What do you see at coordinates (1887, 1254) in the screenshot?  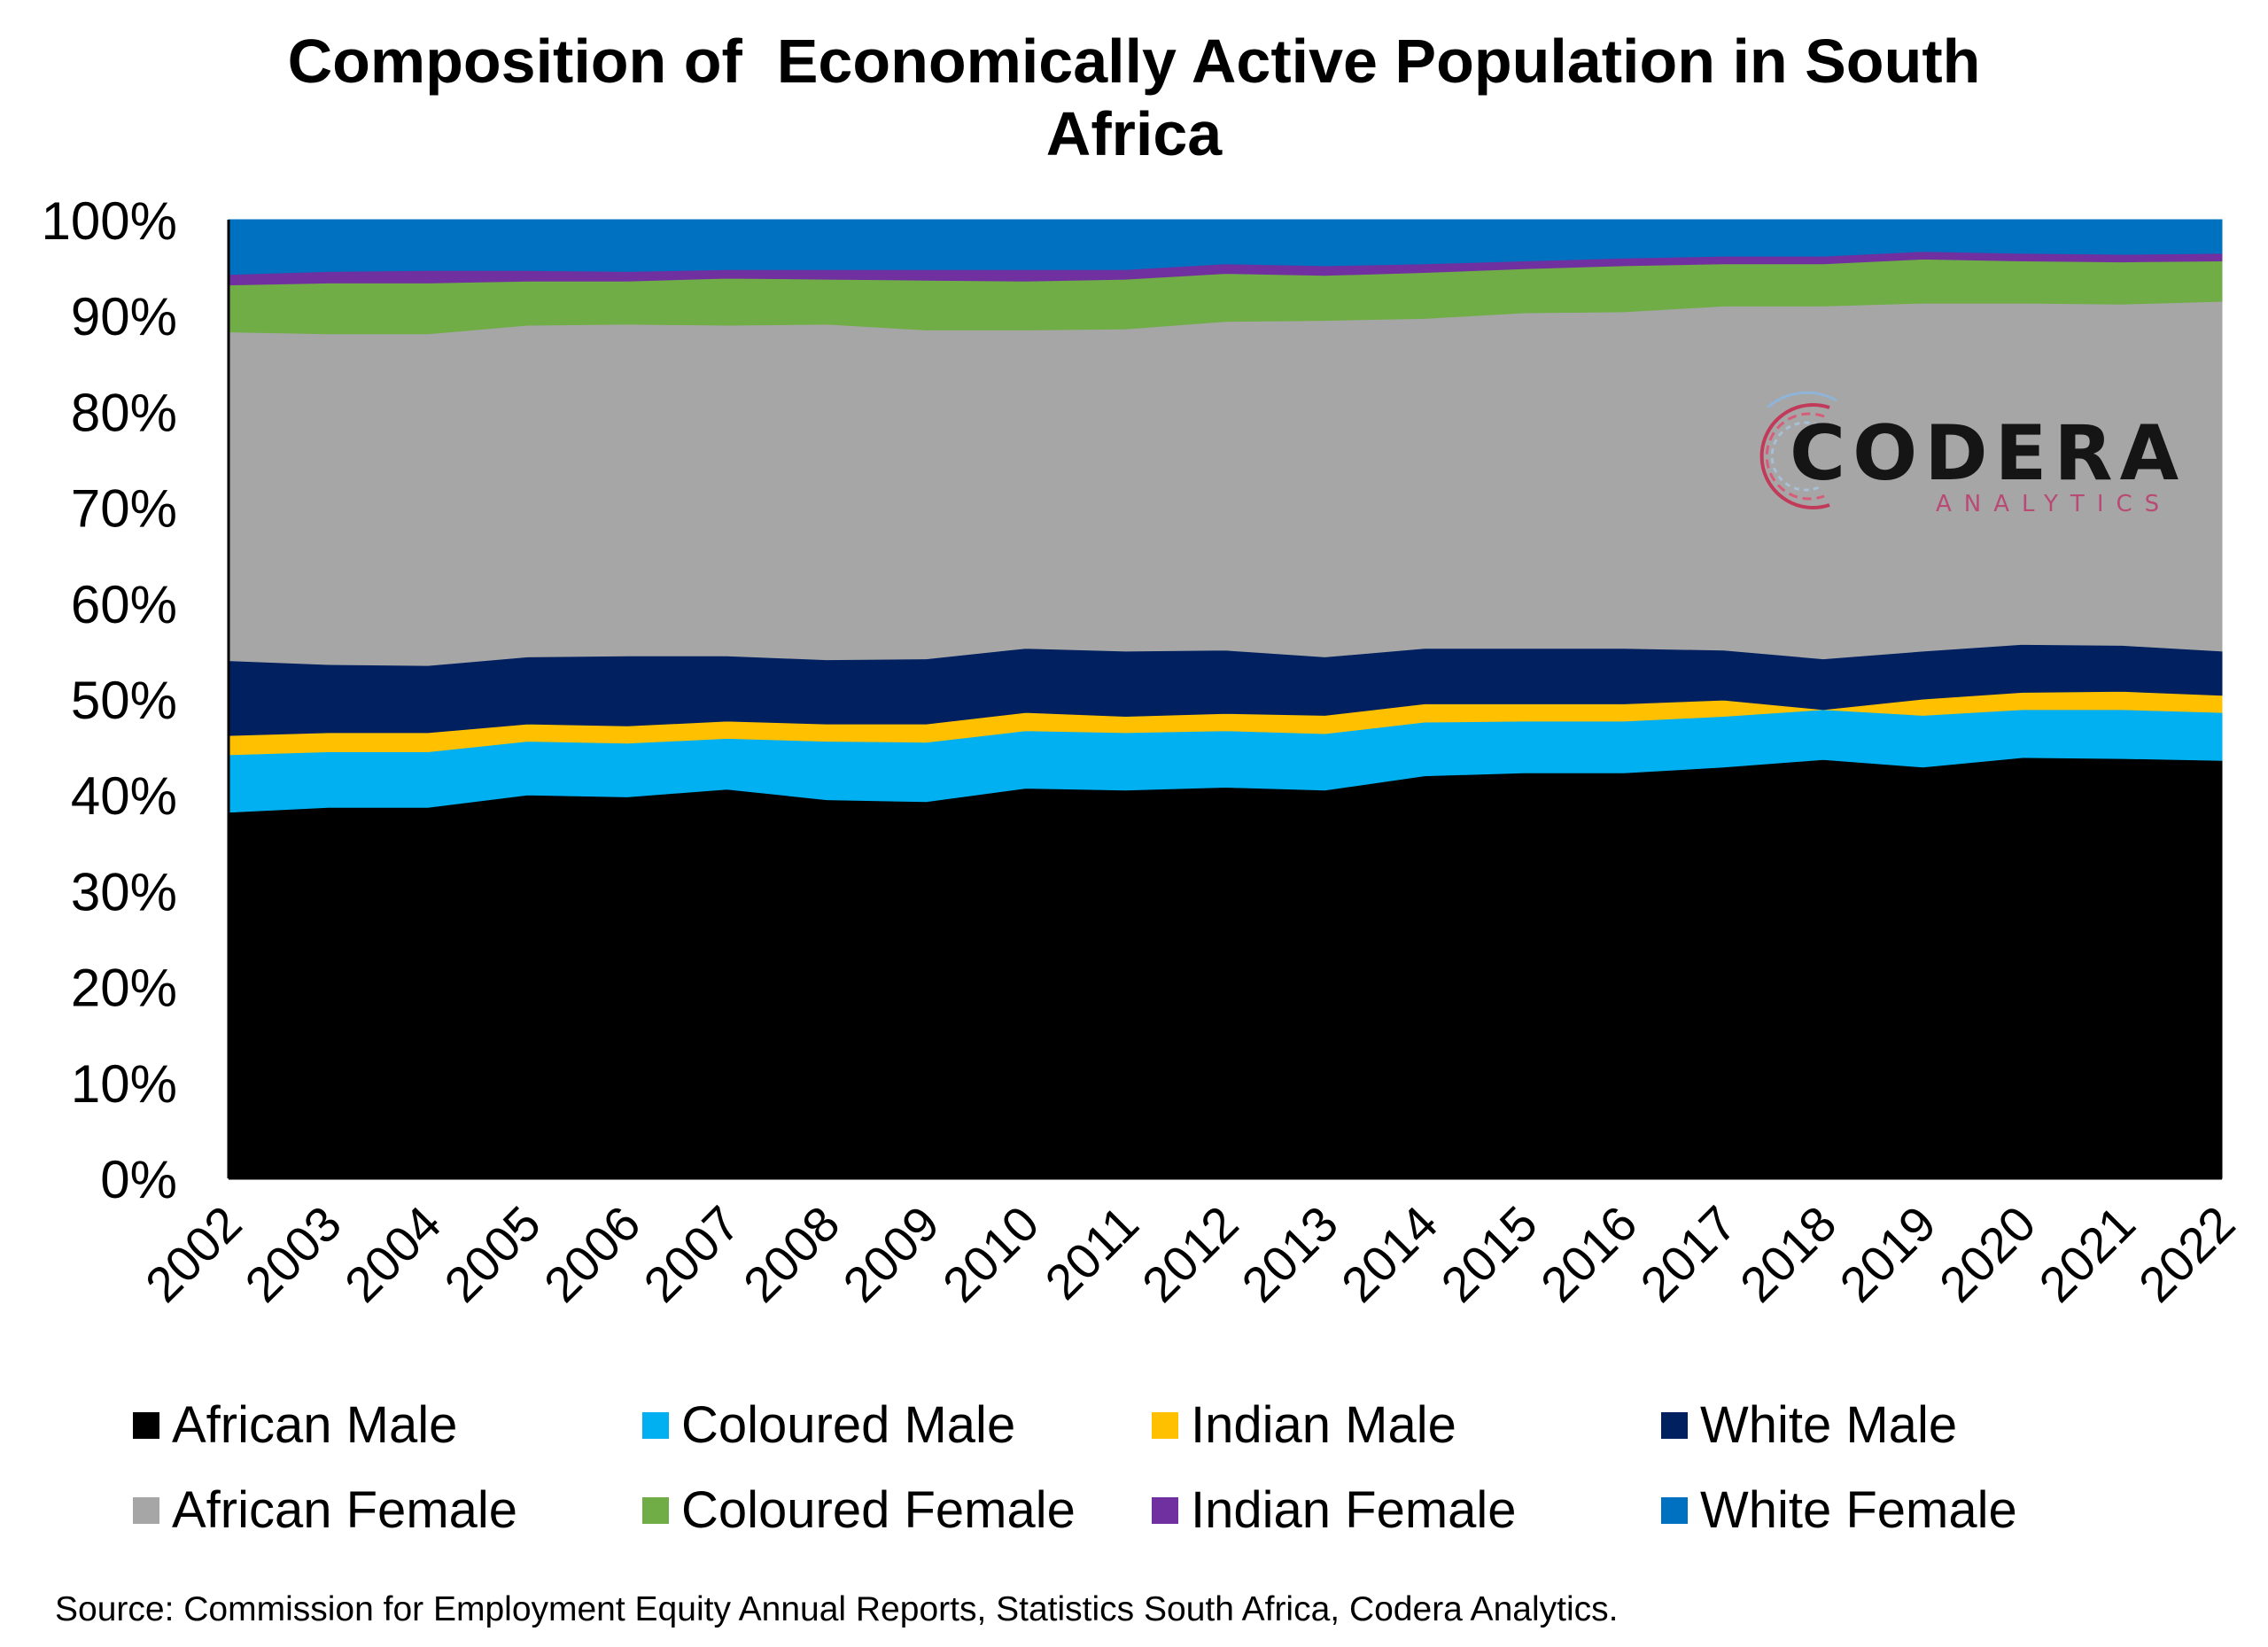 I see `x-tick-label: 2019` at bounding box center [1887, 1254].